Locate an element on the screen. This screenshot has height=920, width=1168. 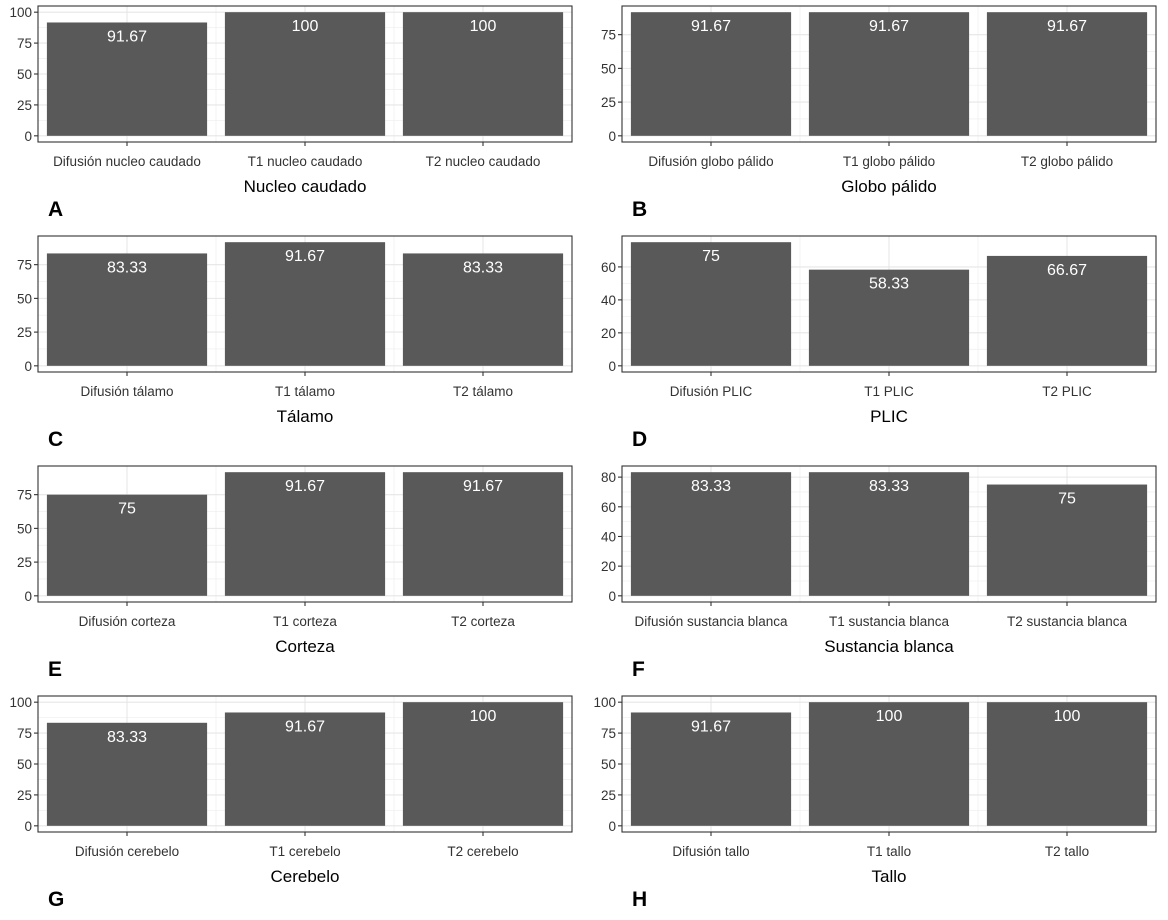
panel-letter: A is located at coordinates (55, 209).